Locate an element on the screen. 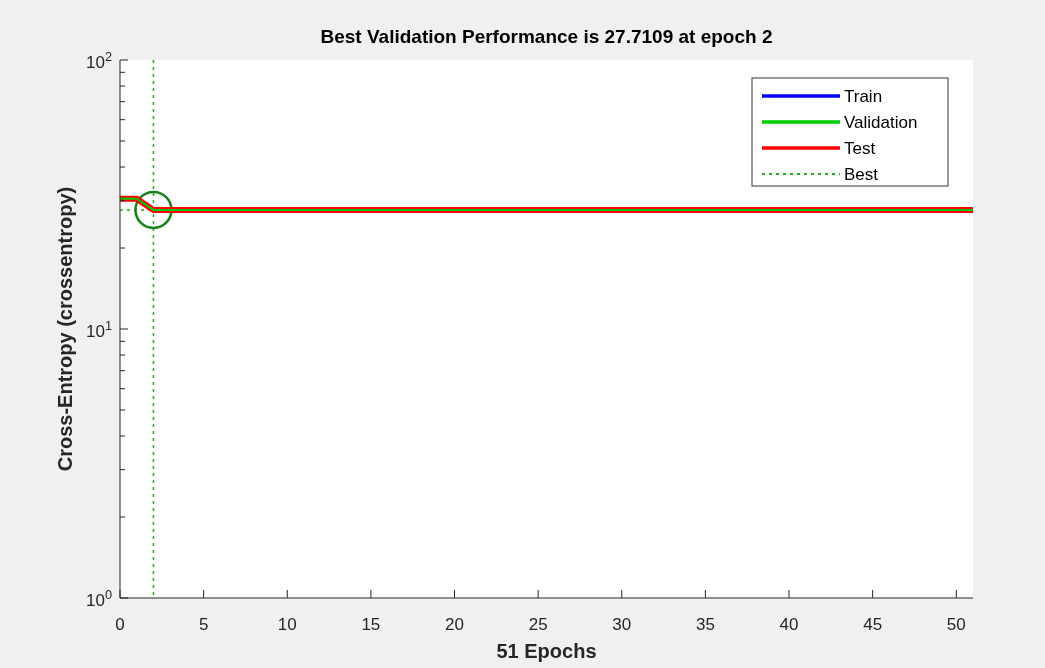 This screenshot has width=1045, height=668. x-tick-label: 15 is located at coordinates (371, 624).